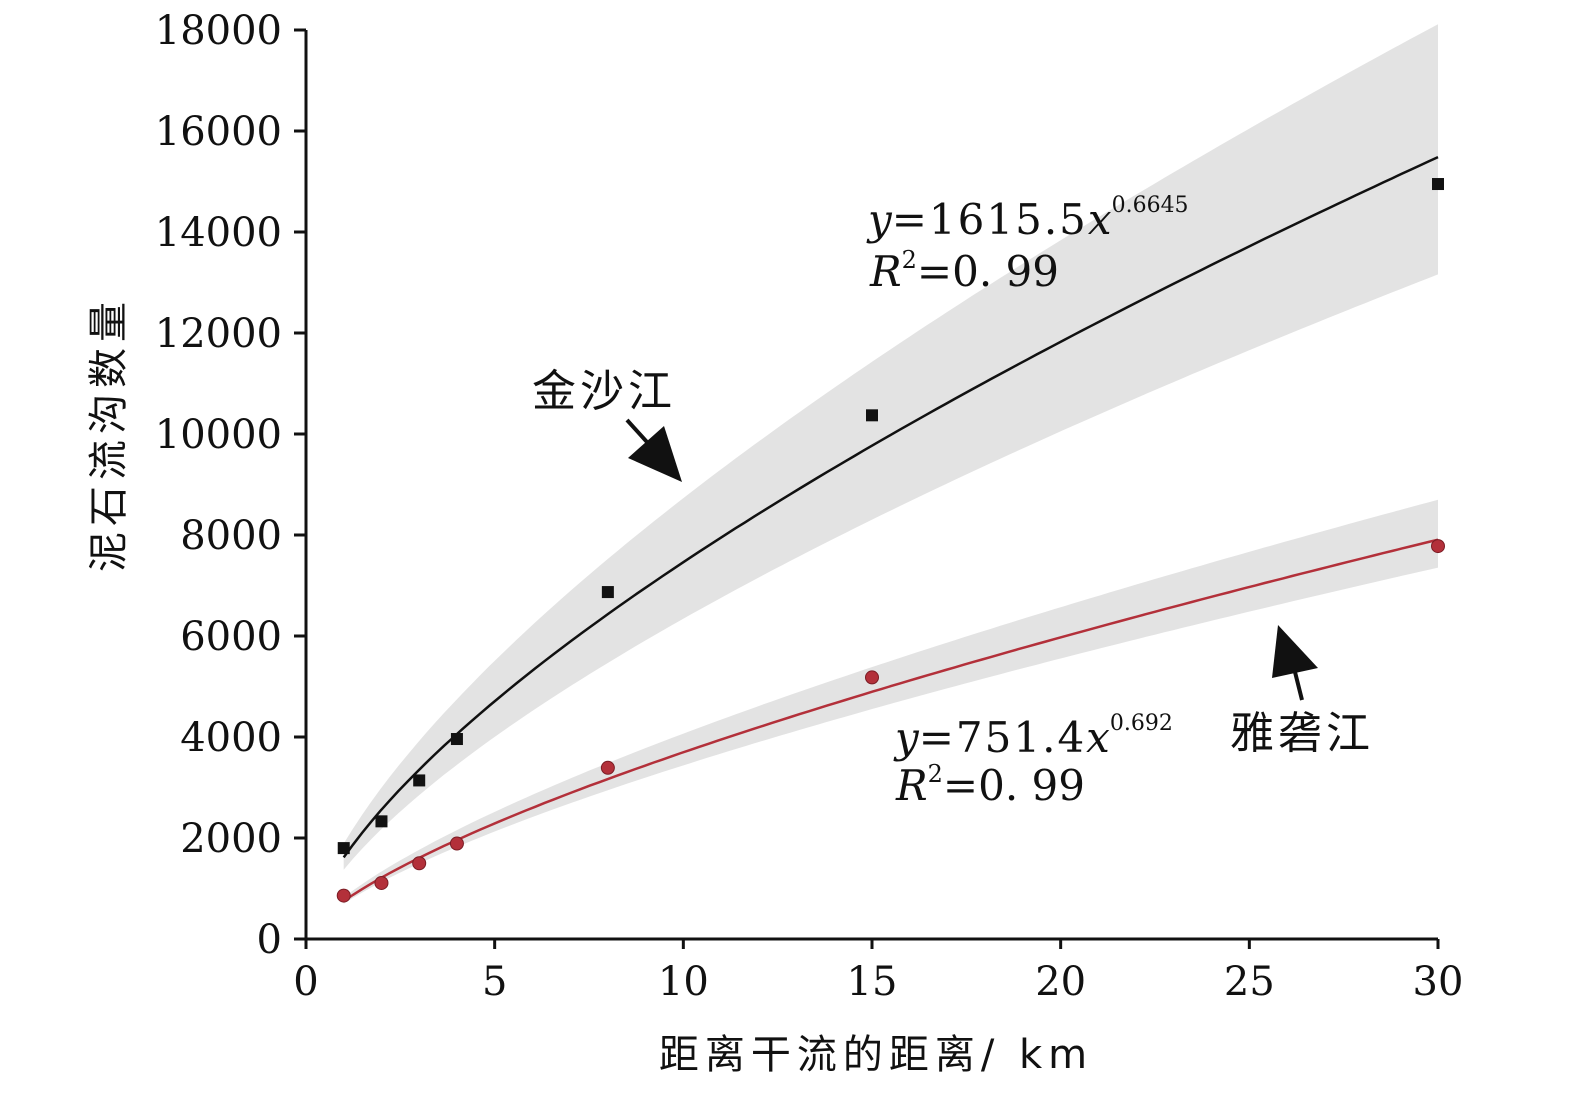 The height and width of the screenshot is (1100, 1575). I want to click on arrow-jinsha-head, so click(655, 454).